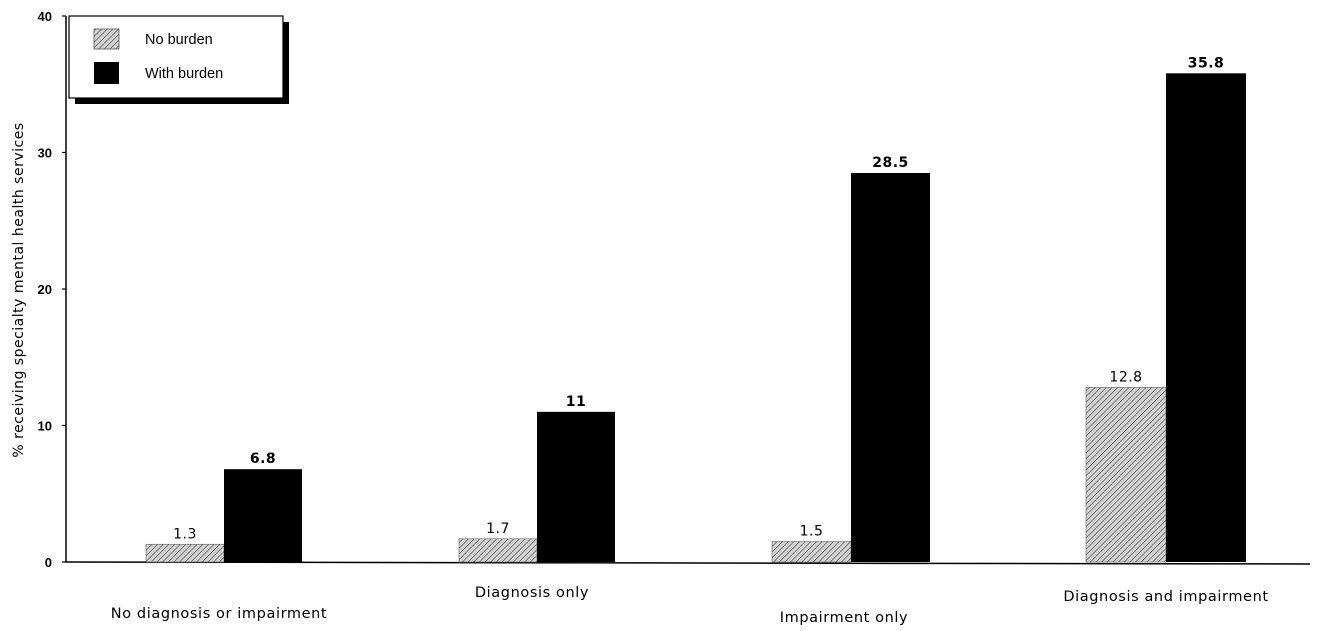  I want to click on legend-swatch-no-burden, so click(106, 39).